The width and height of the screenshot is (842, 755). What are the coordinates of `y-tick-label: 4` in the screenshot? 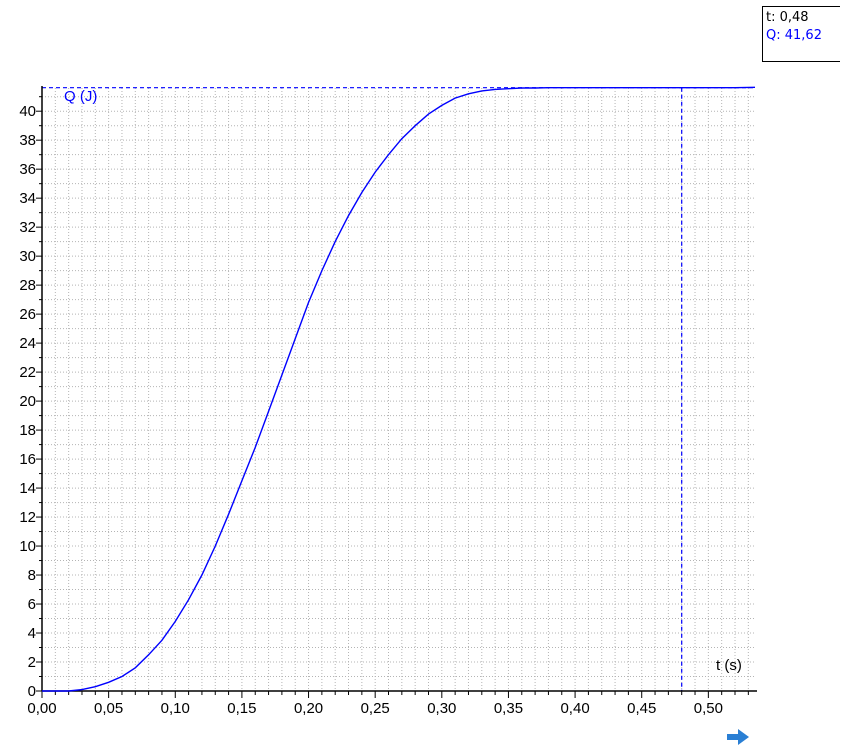 It's located at (32, 633).